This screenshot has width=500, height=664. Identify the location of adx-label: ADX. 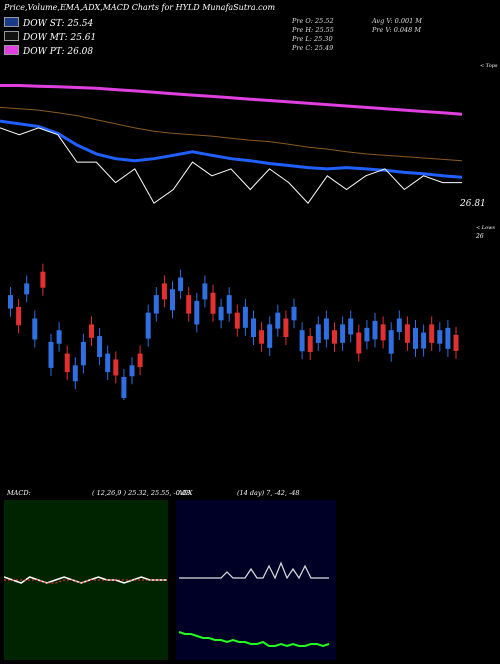
(185, 493).